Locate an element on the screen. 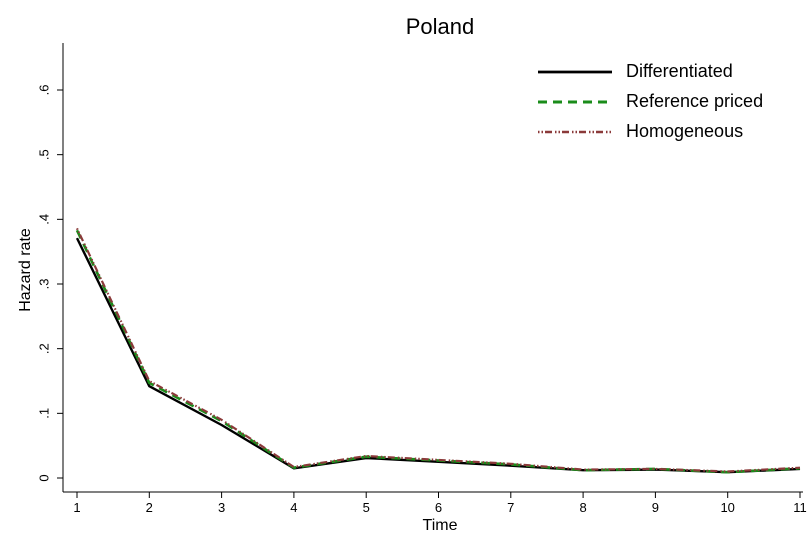 This screenshot has height=538, width=810. y-tick-label: .3 is located at coordinates (43, 284).